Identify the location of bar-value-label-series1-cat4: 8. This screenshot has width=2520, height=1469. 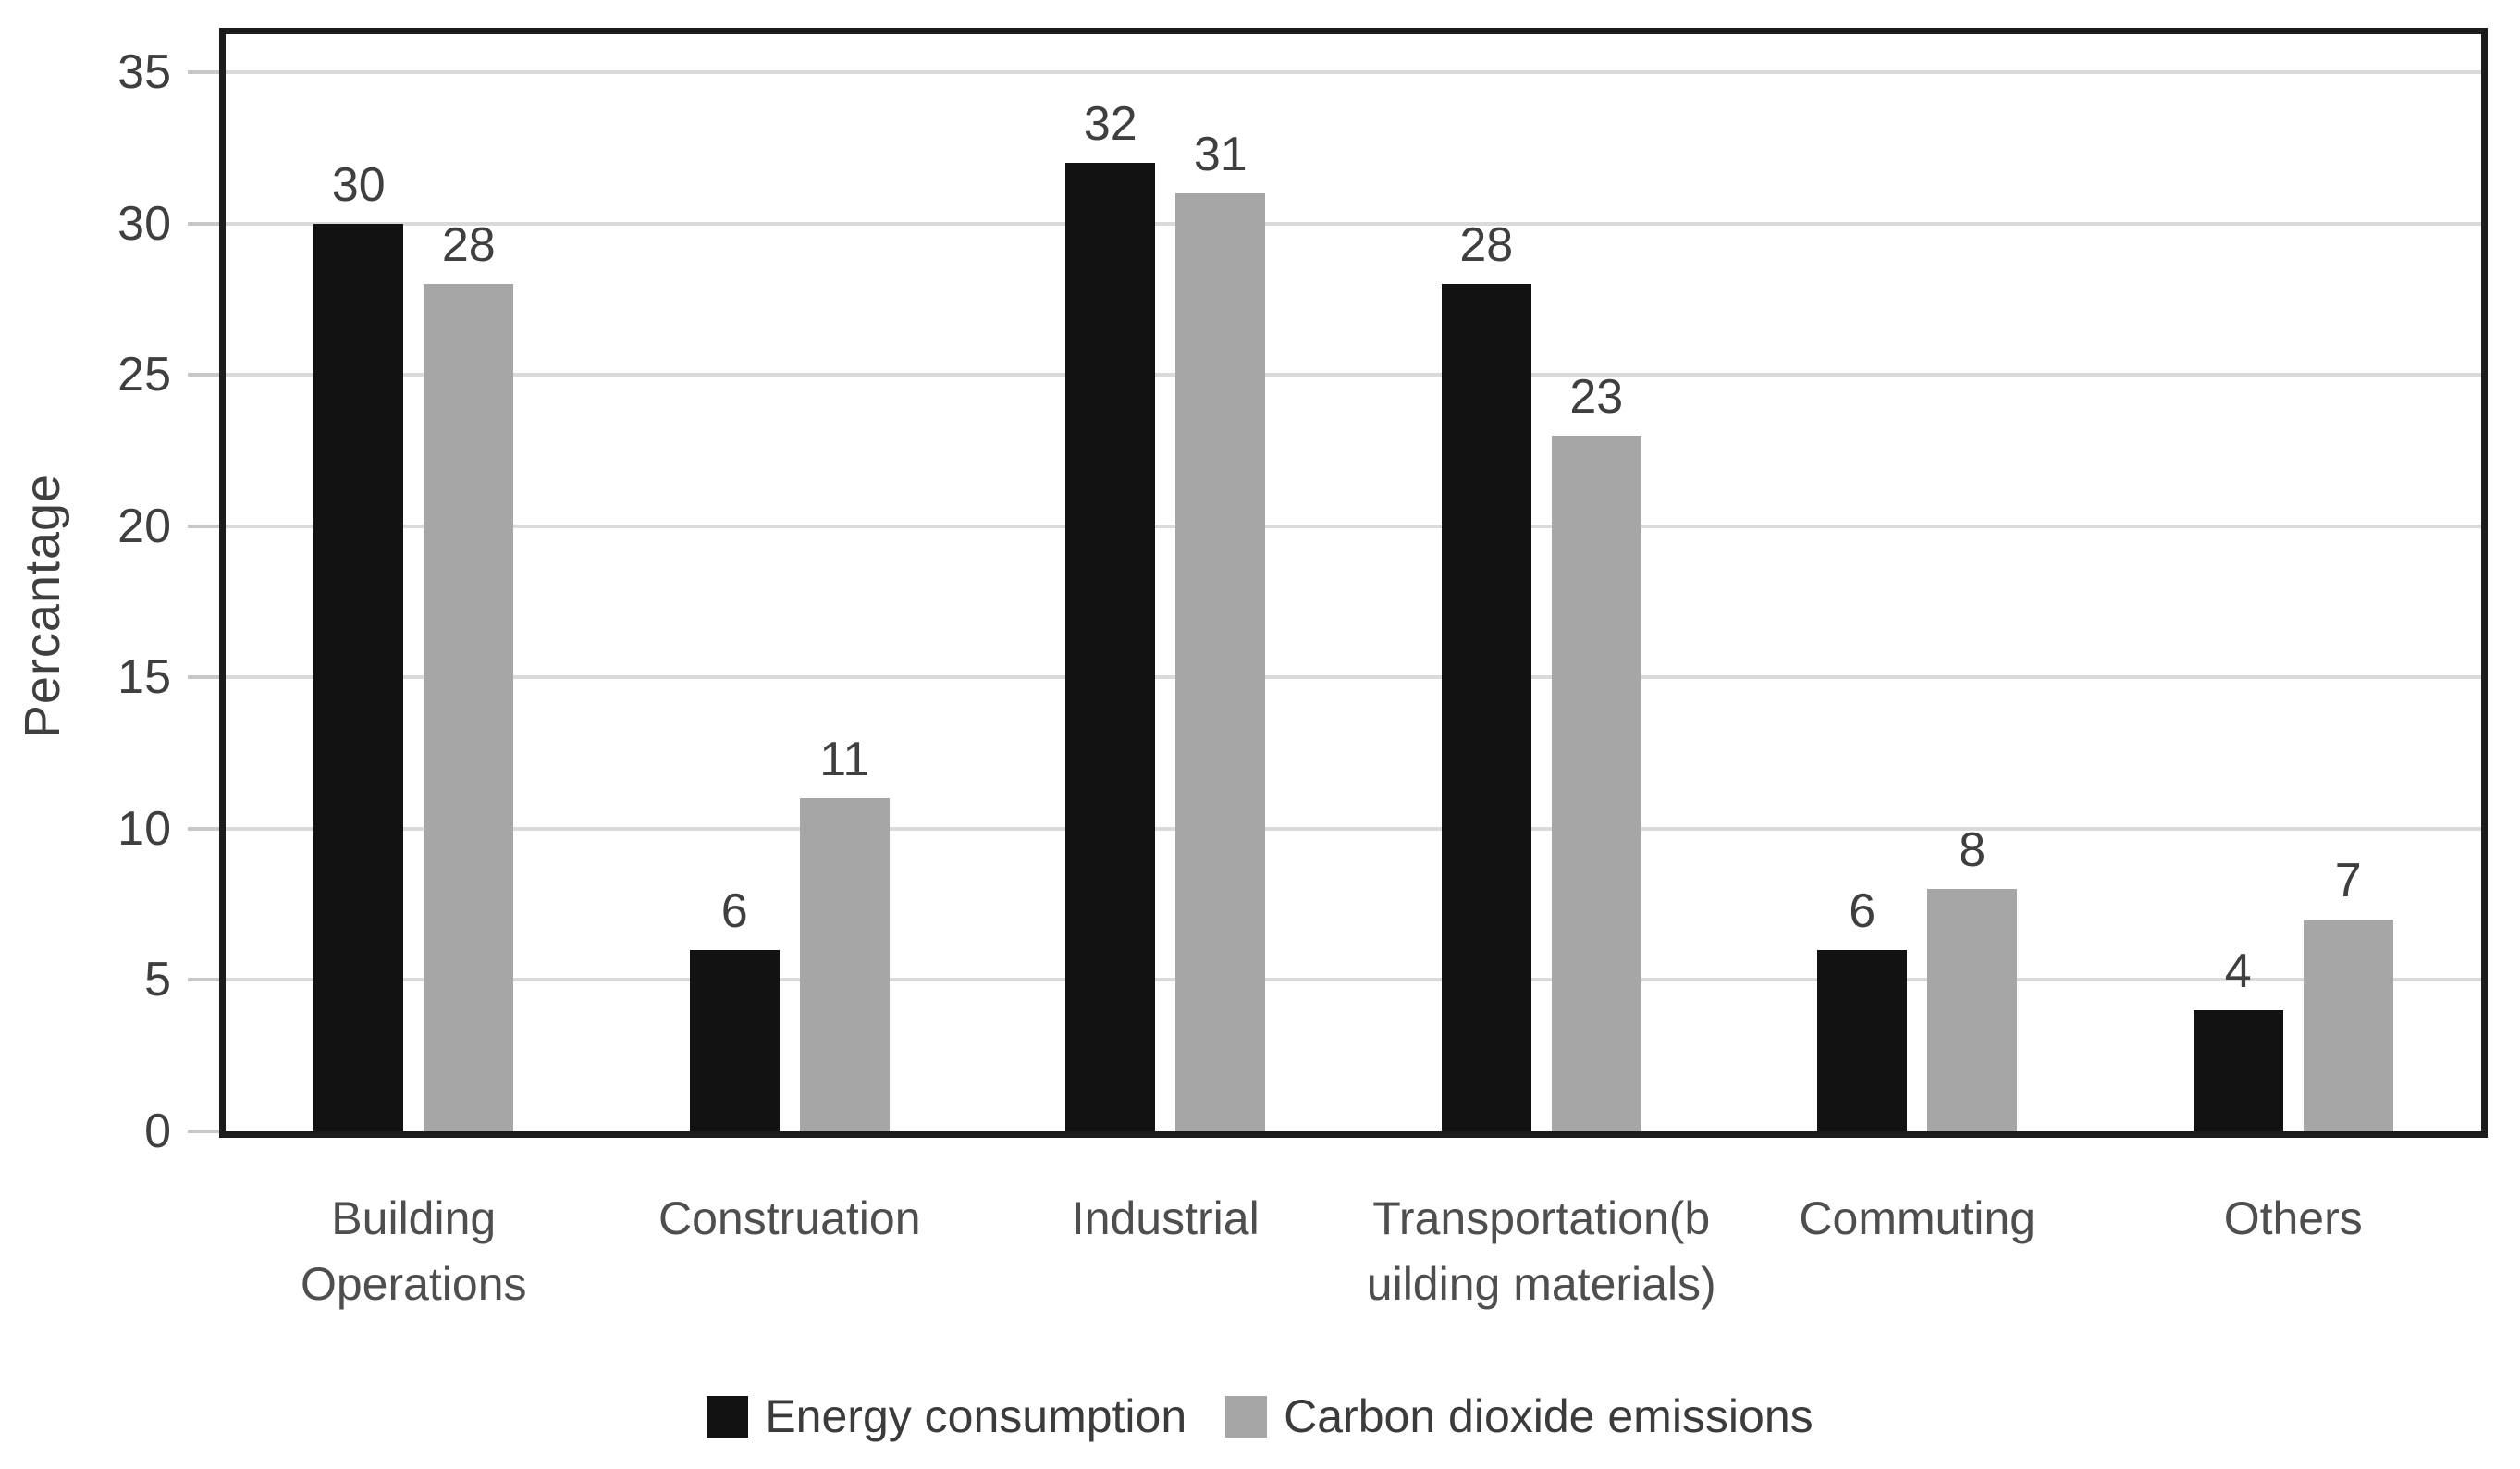
(1972, 850).